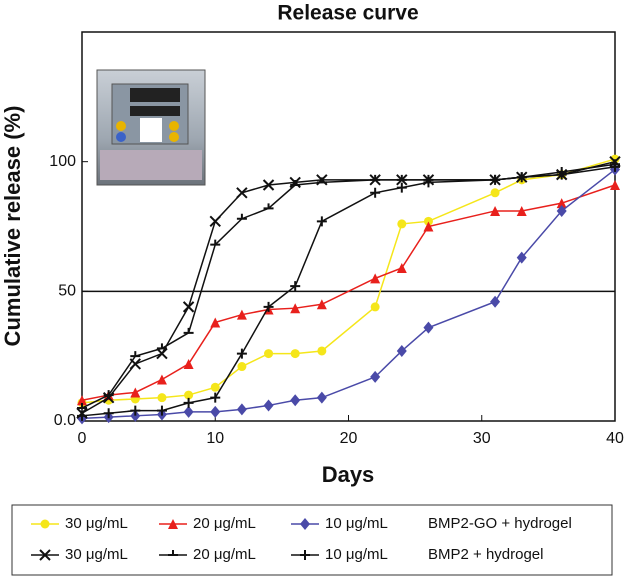 Image resolution: width=626 pixels, height=583 pixels. I want to click on legend-label: 20 μg/mL, so click(224, 523).